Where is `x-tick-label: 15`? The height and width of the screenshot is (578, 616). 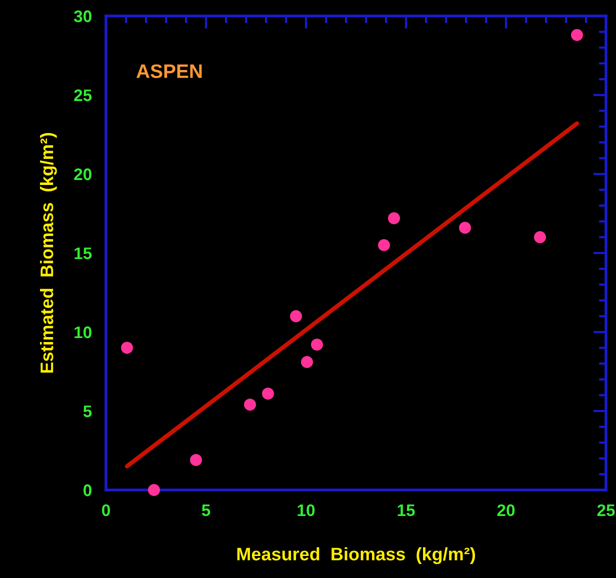 x-tick-label: 15 is located at coordinates (406, 510).